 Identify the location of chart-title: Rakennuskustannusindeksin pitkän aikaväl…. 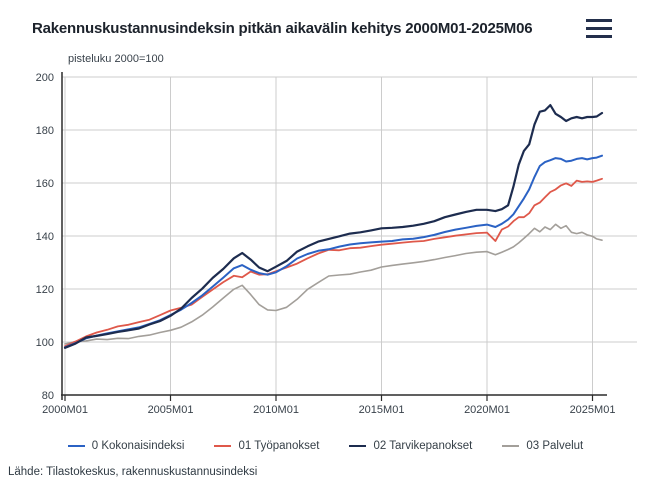
(282, 28).